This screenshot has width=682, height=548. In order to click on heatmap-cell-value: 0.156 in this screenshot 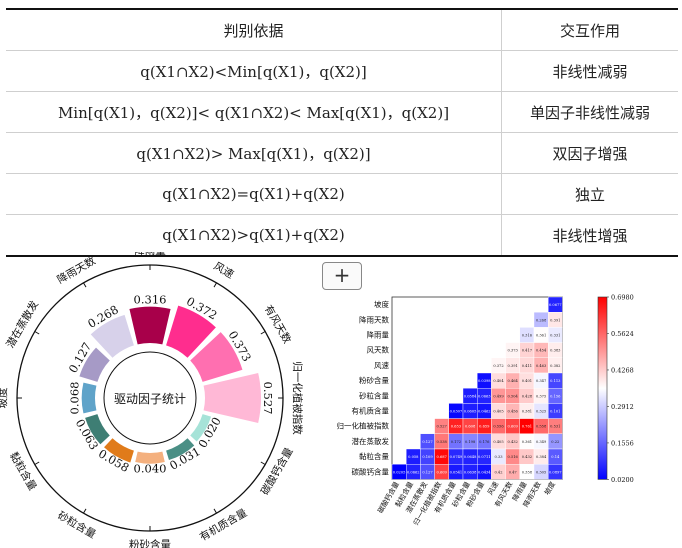, I will do `click(555, 396)`.